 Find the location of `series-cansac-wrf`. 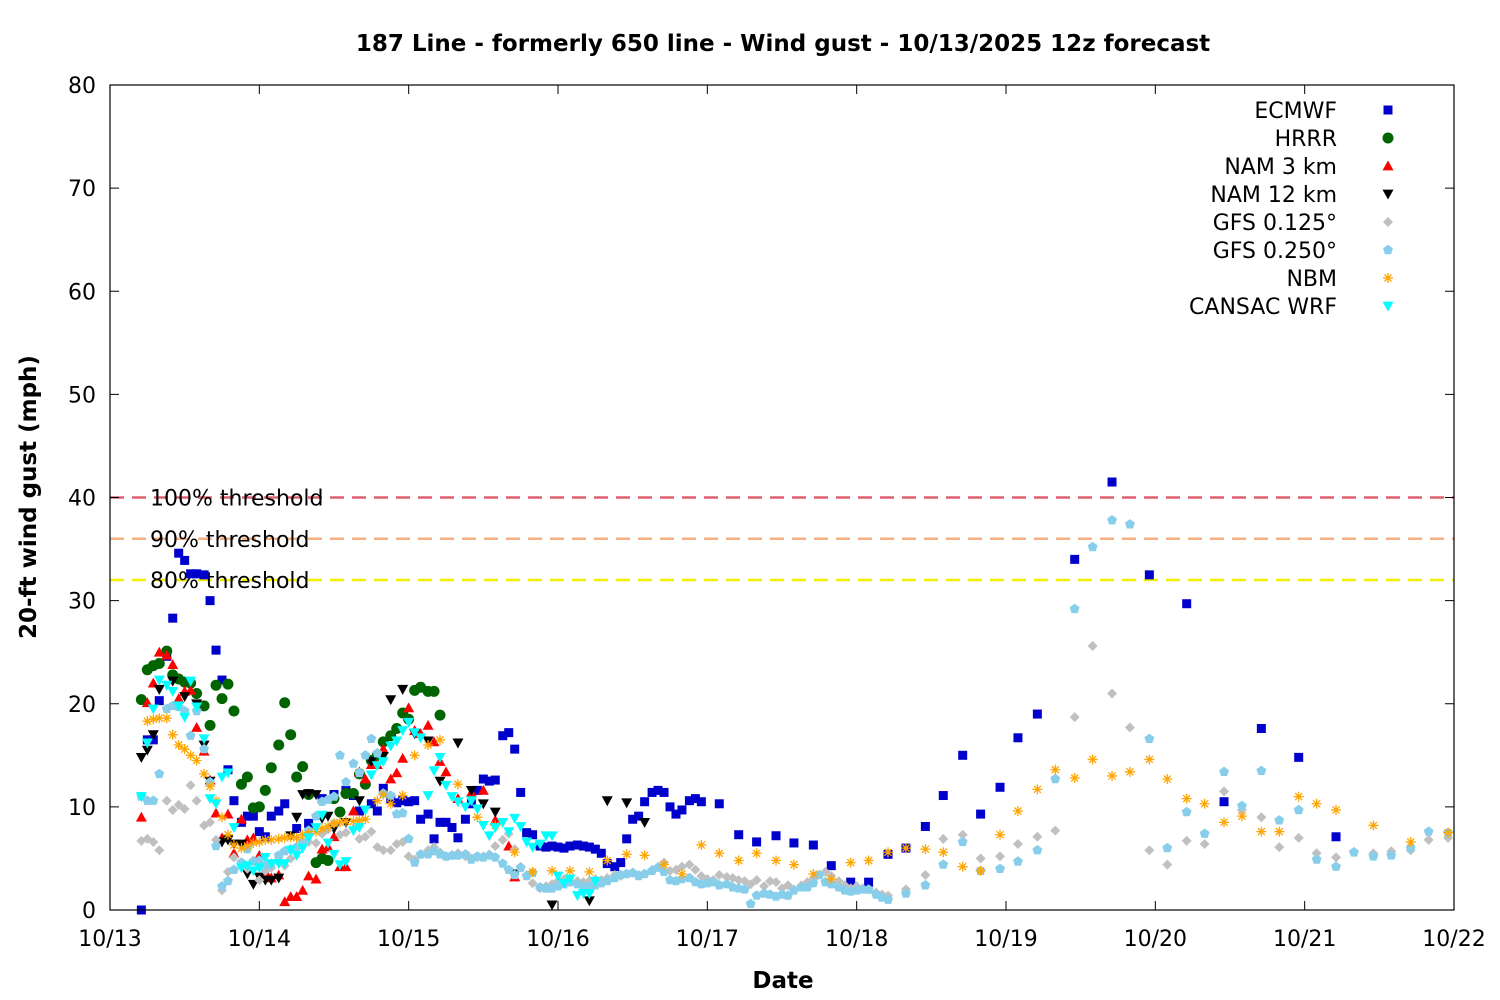

series-cansac-wrf is located at coordinates (368, 788).